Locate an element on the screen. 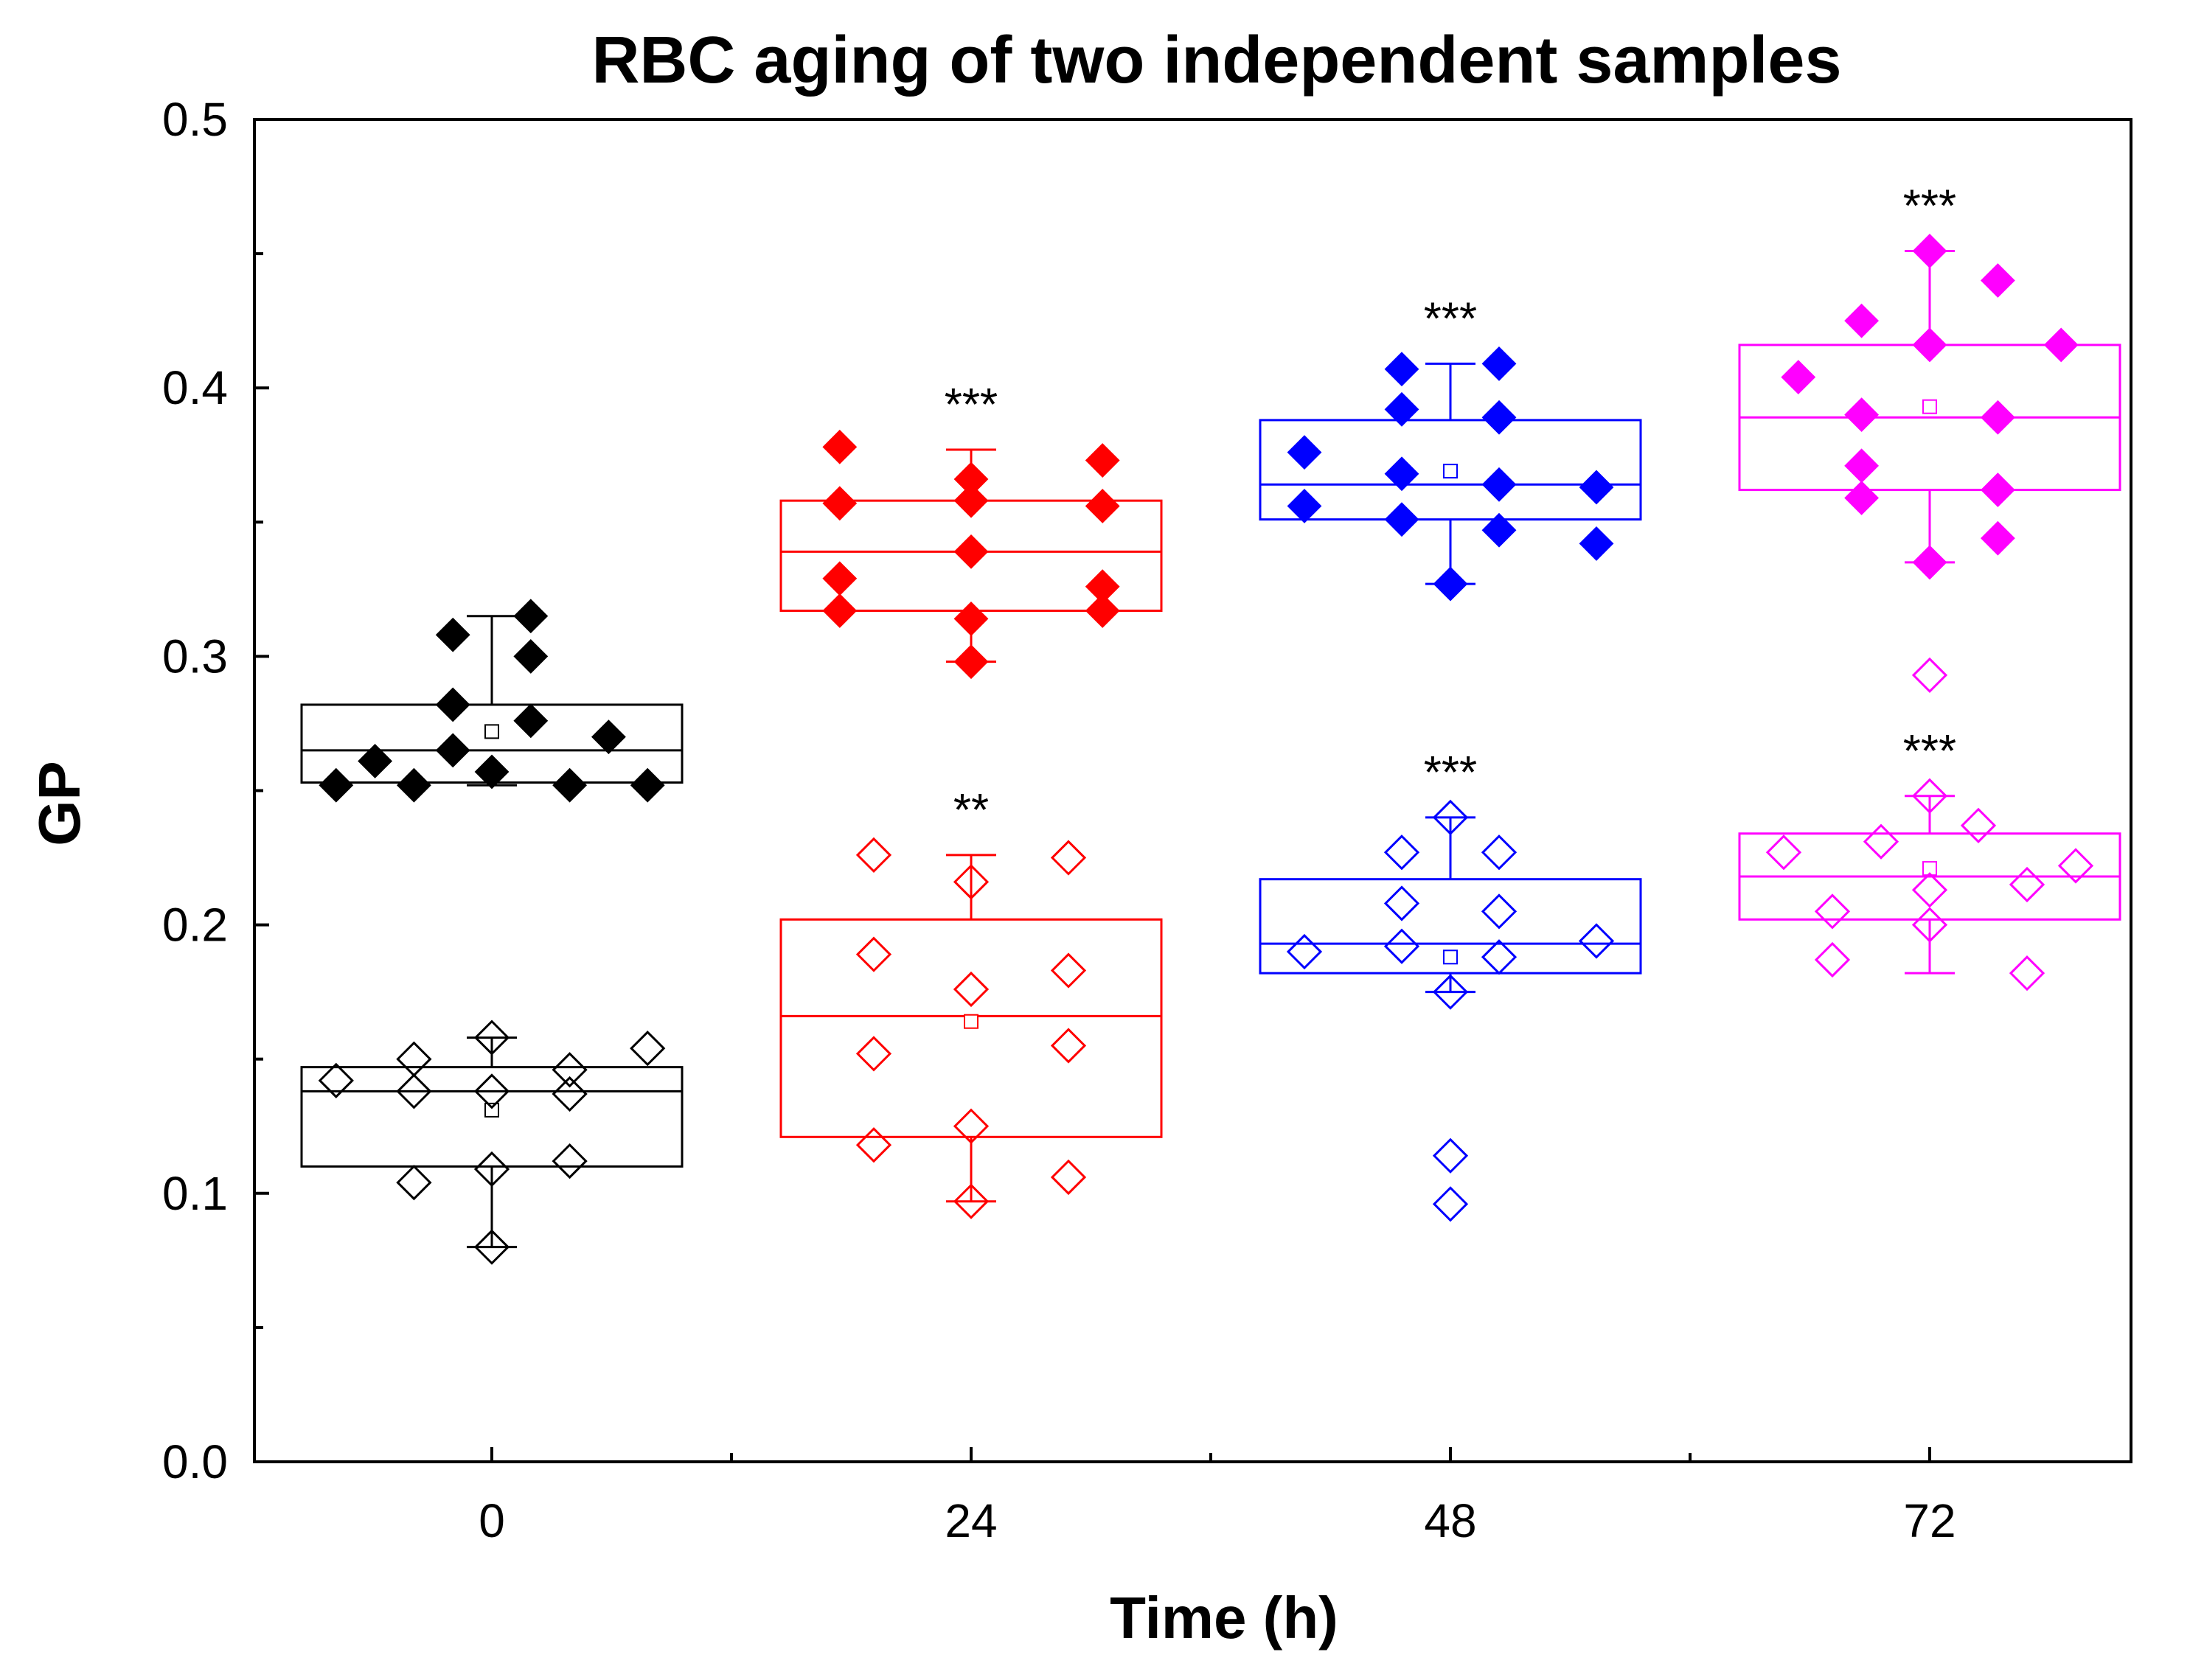 This screenshot has height=1680, width=2190. x-tick-label: 24 is located at coordinates (971, 1520).